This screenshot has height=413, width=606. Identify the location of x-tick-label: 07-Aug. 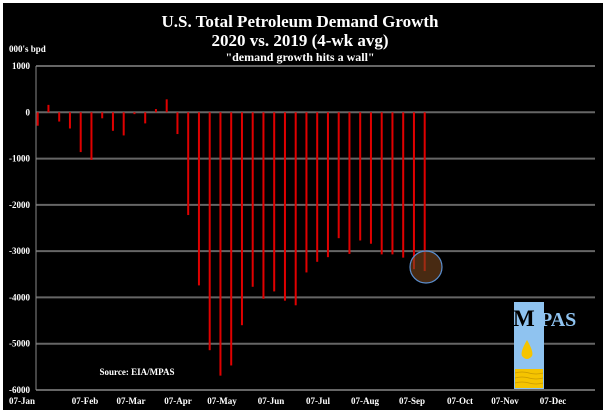
(365, 401).